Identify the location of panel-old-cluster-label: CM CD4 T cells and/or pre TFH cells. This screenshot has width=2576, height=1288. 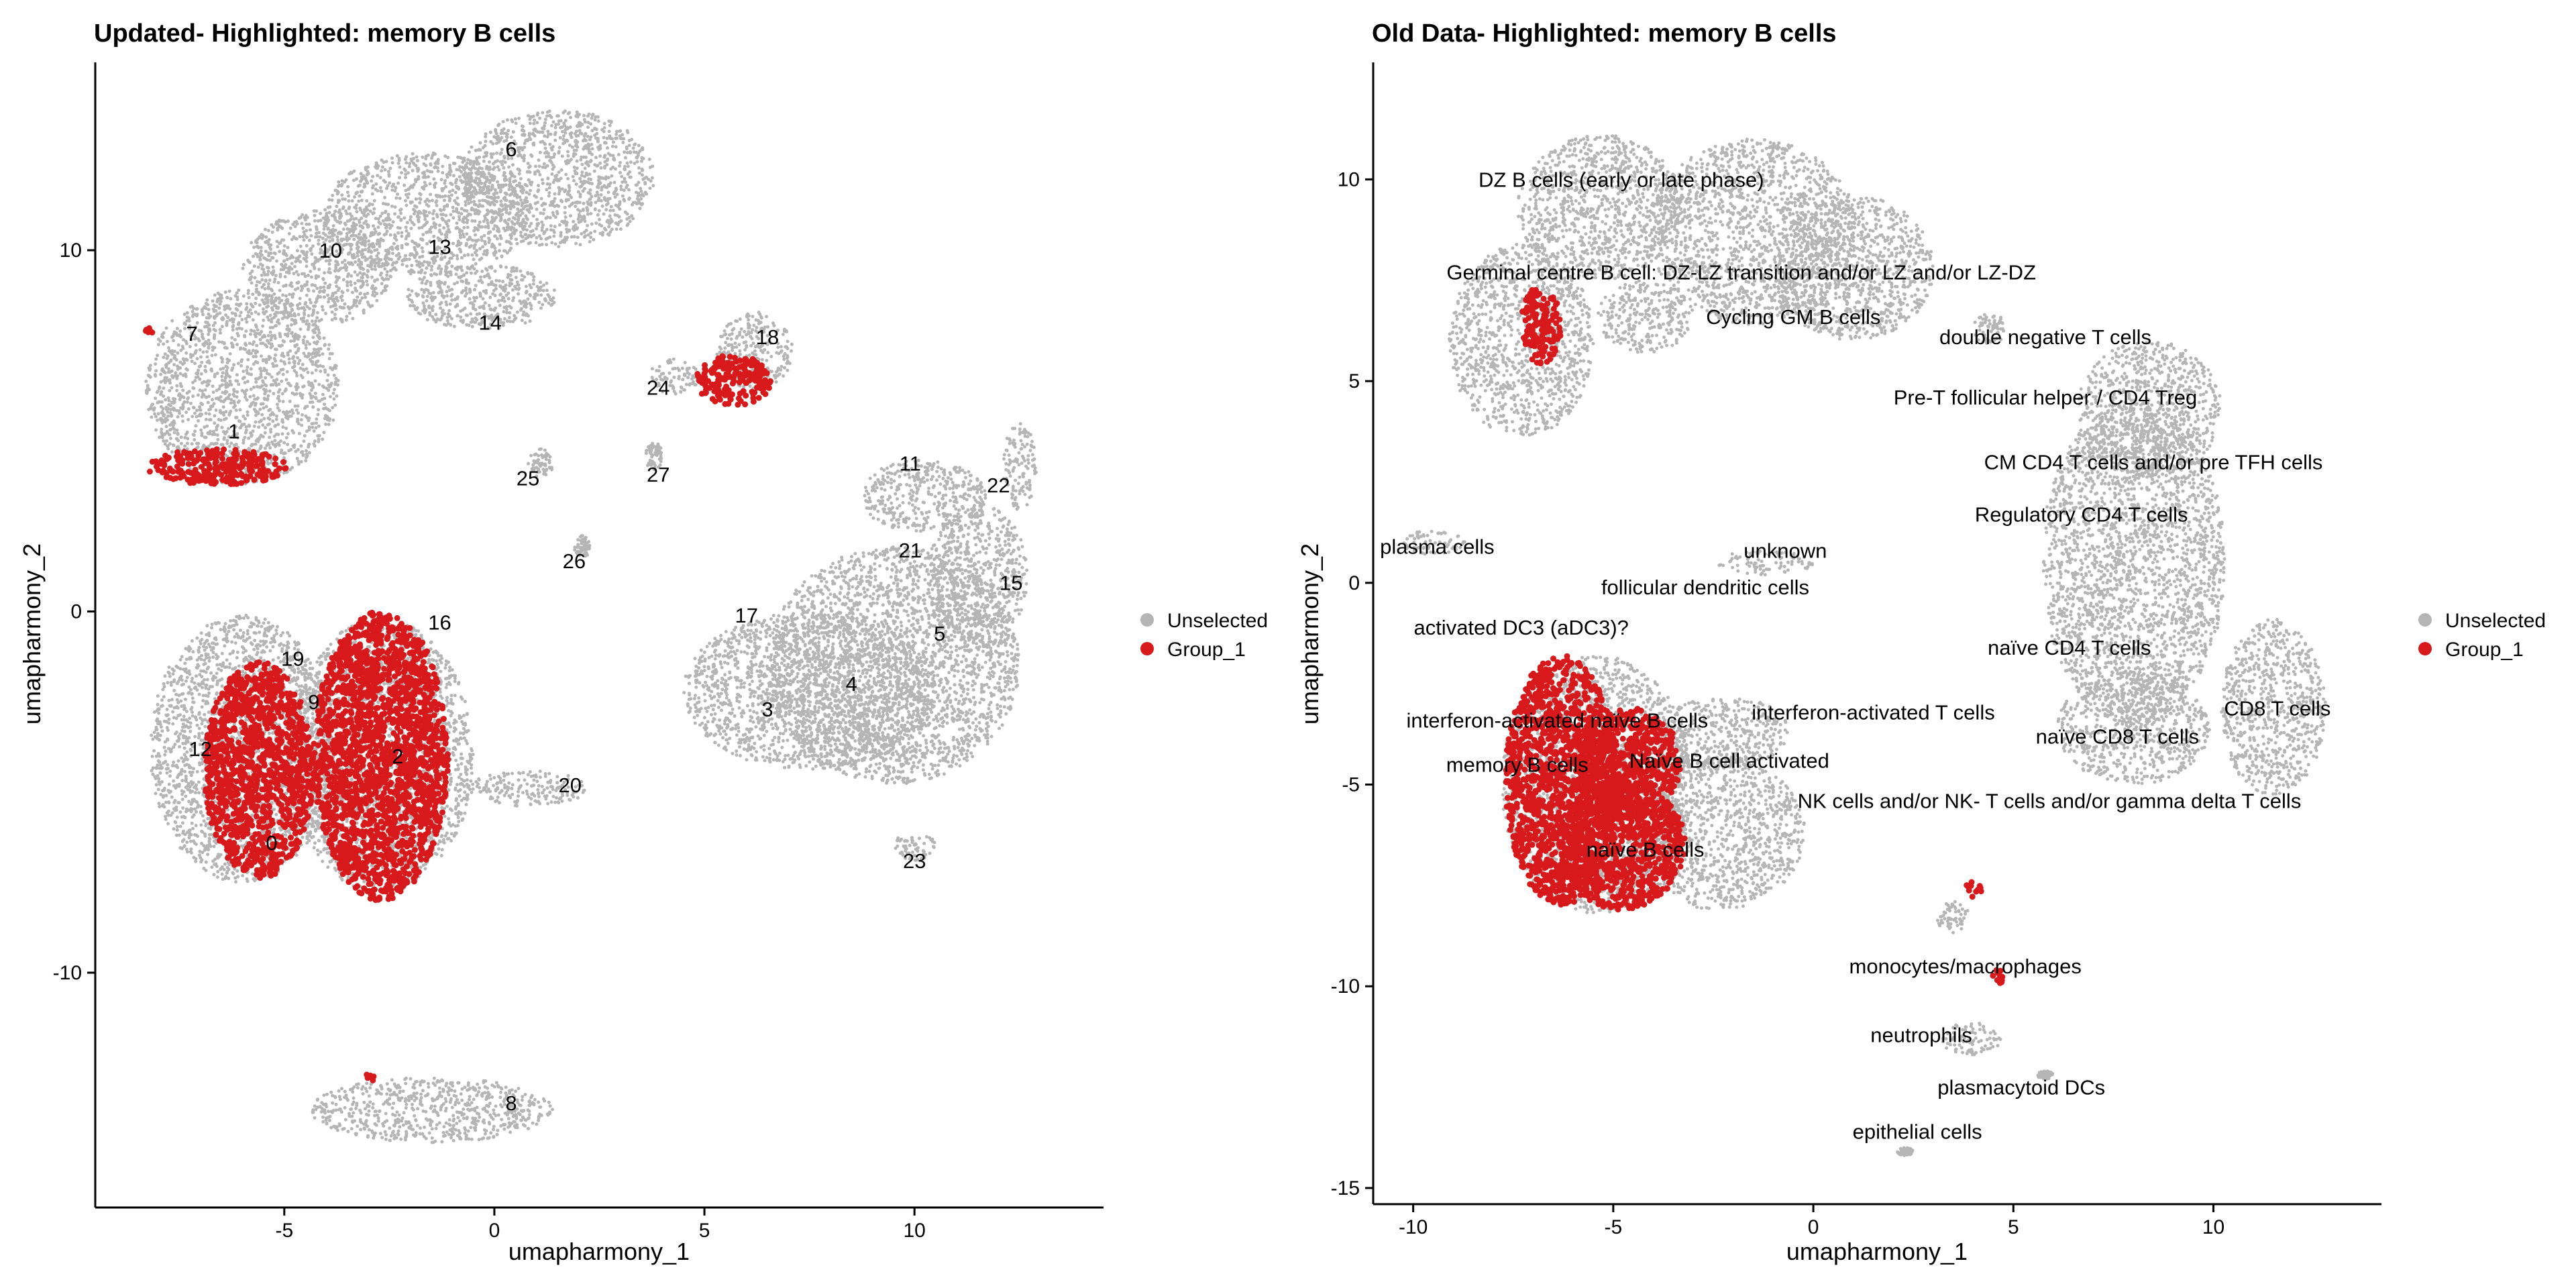
(2153, 462).